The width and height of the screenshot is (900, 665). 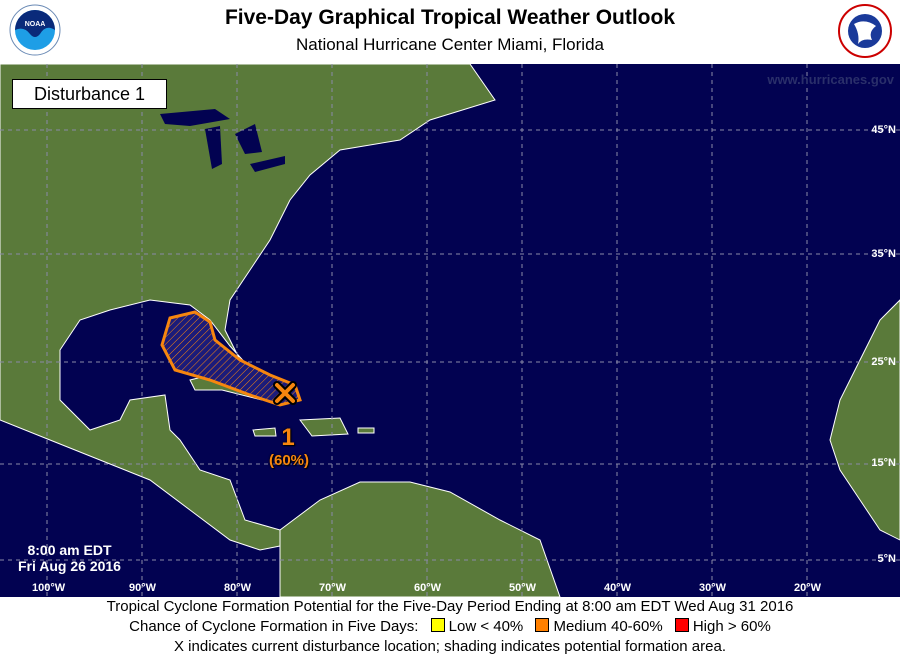 What do you see at coordinates (333, 588) in the screenshot?
I see `lon-label: 70°W` at bounding box center [333, 588].